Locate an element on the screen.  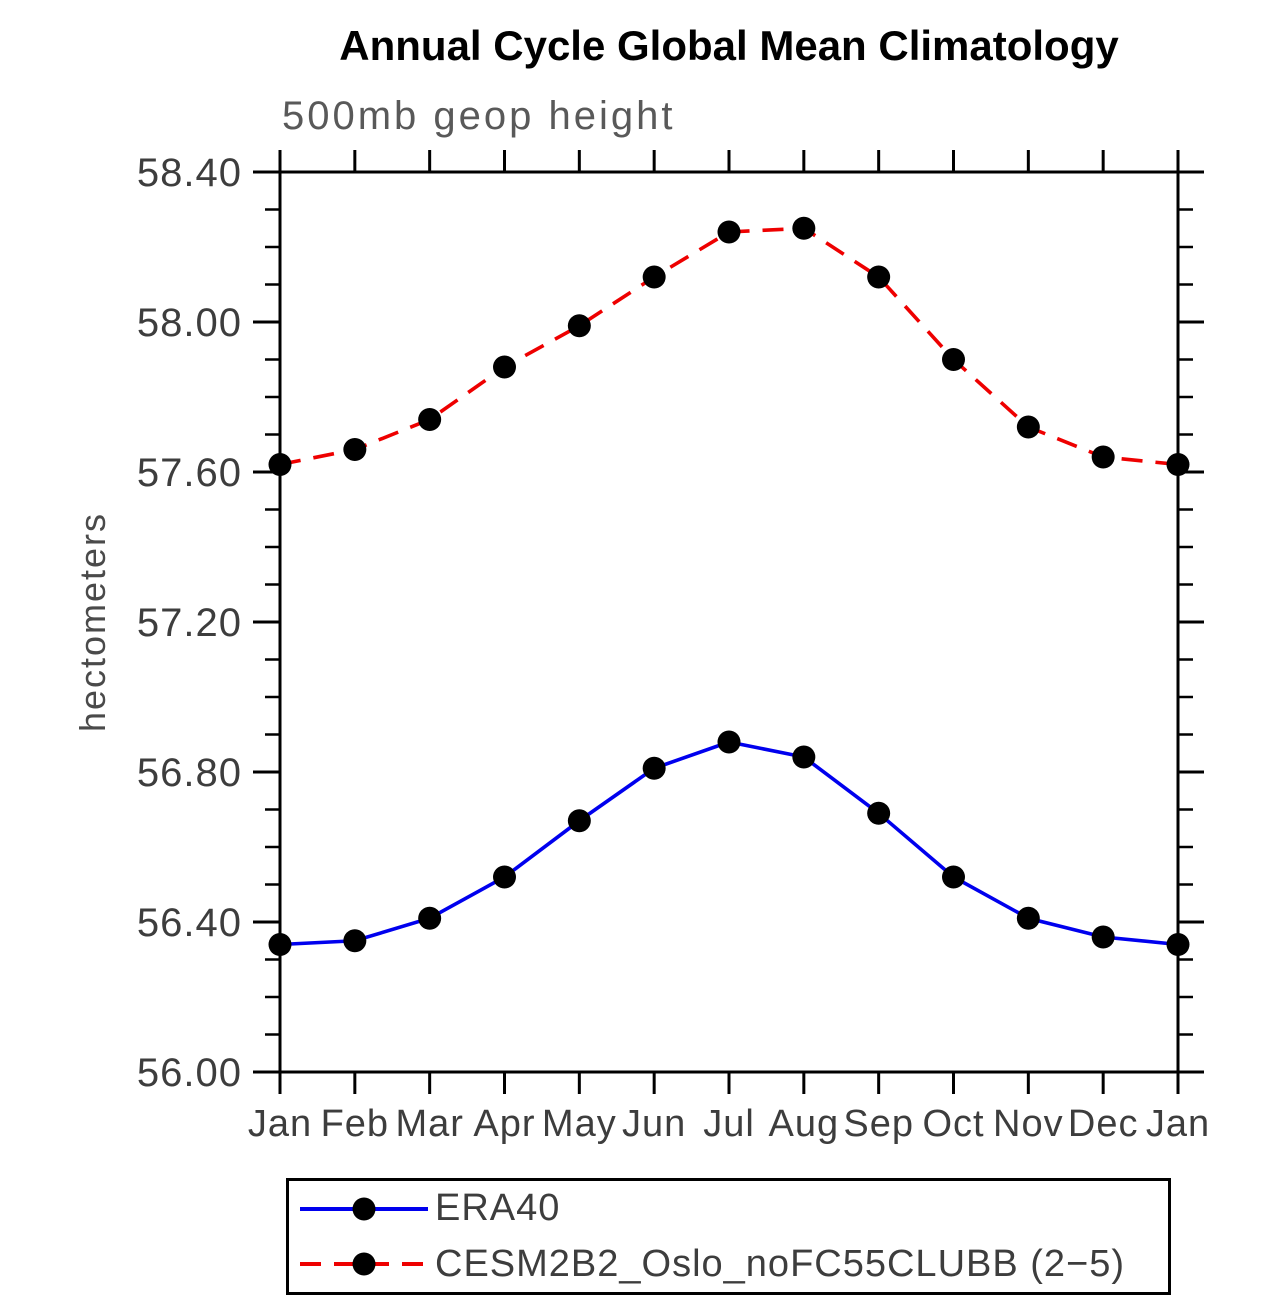
x-tick-label: Sep is located at coordinates (878, 1124).